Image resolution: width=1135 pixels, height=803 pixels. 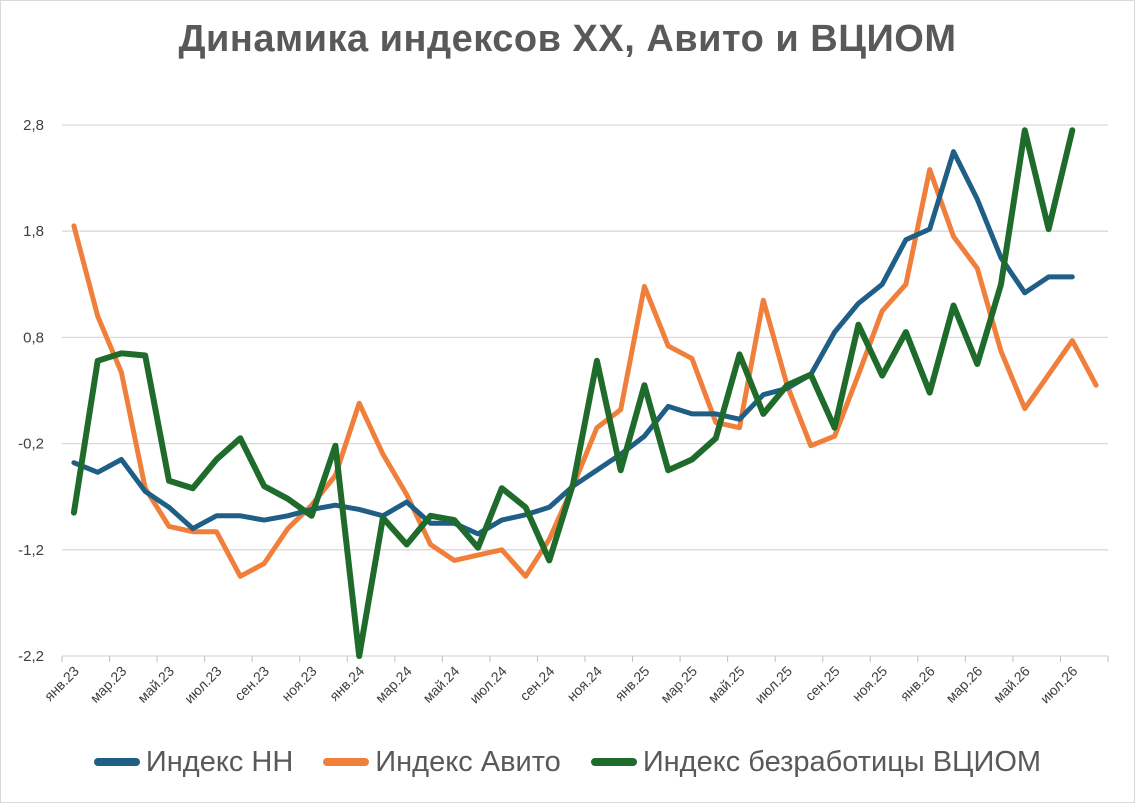 What do you see at coordinates (842, 761) in the screenshot?
I see `legend-label: Индекс безработицы ВЦИОМ` at bounding box center [842, 761].